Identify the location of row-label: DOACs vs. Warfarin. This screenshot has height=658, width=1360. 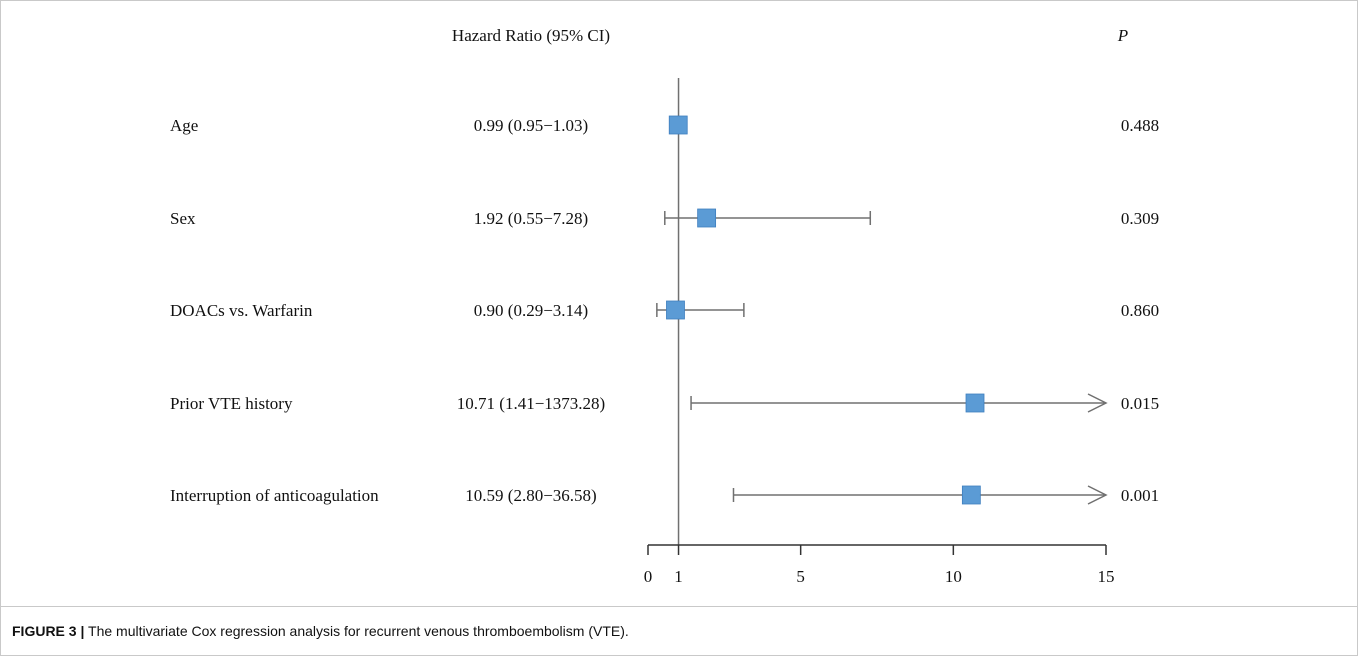
(241, 310).